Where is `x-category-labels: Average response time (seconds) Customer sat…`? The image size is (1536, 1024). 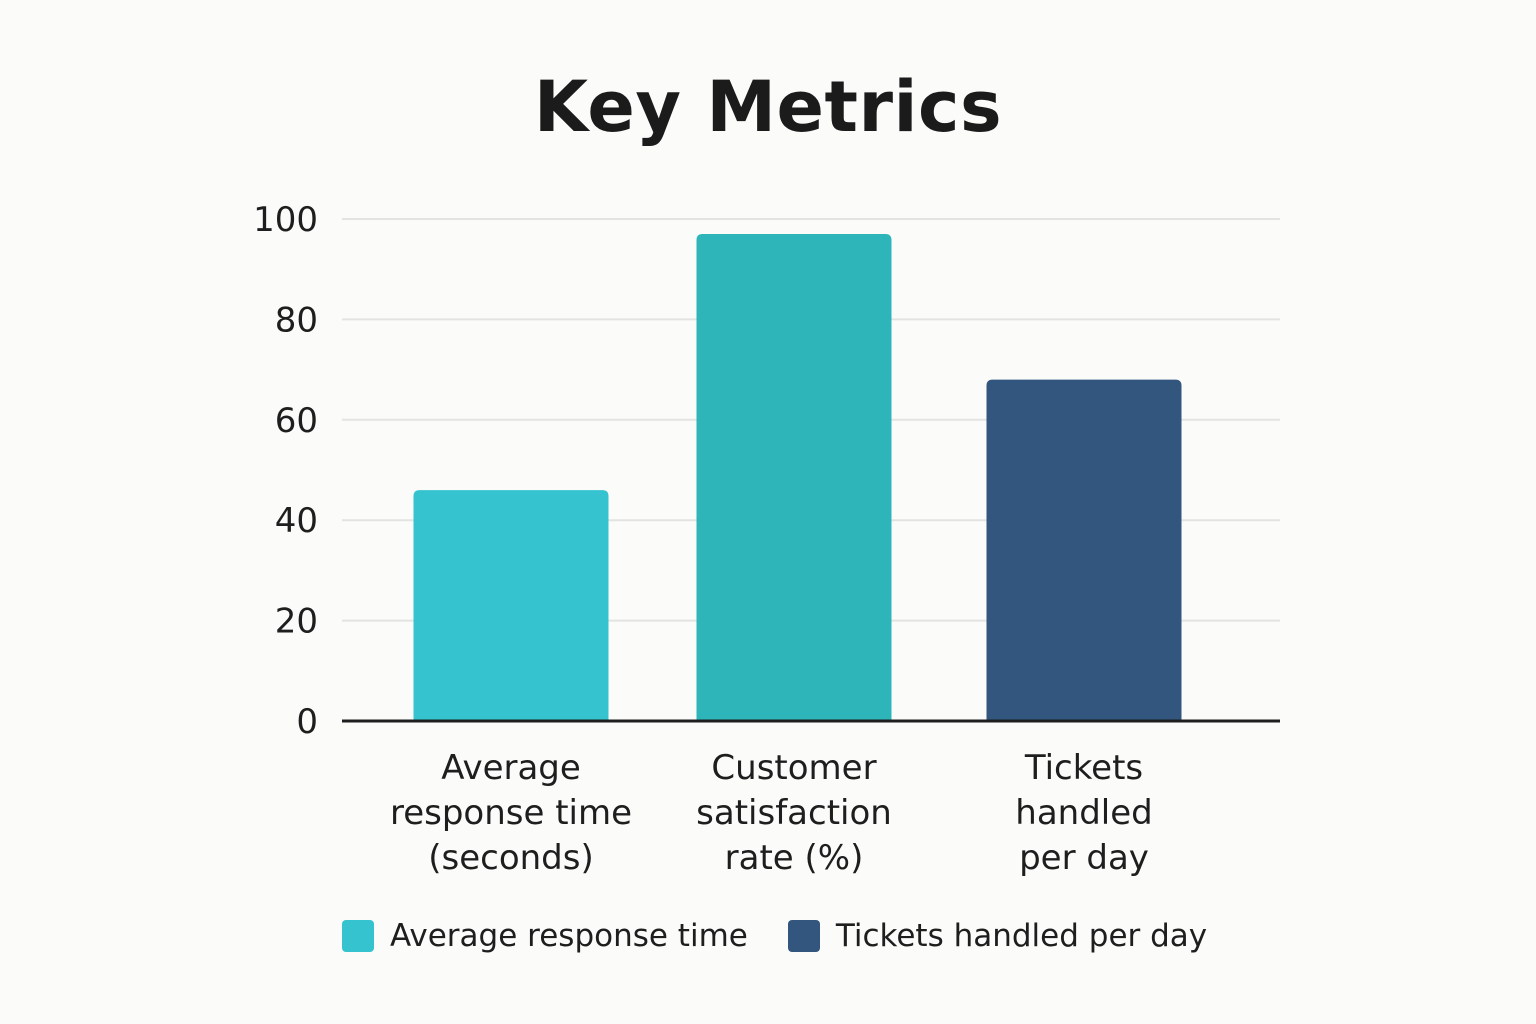 x-category-labels: Average response time (seconds) Customer sat… is located at coordinates (771, 813).